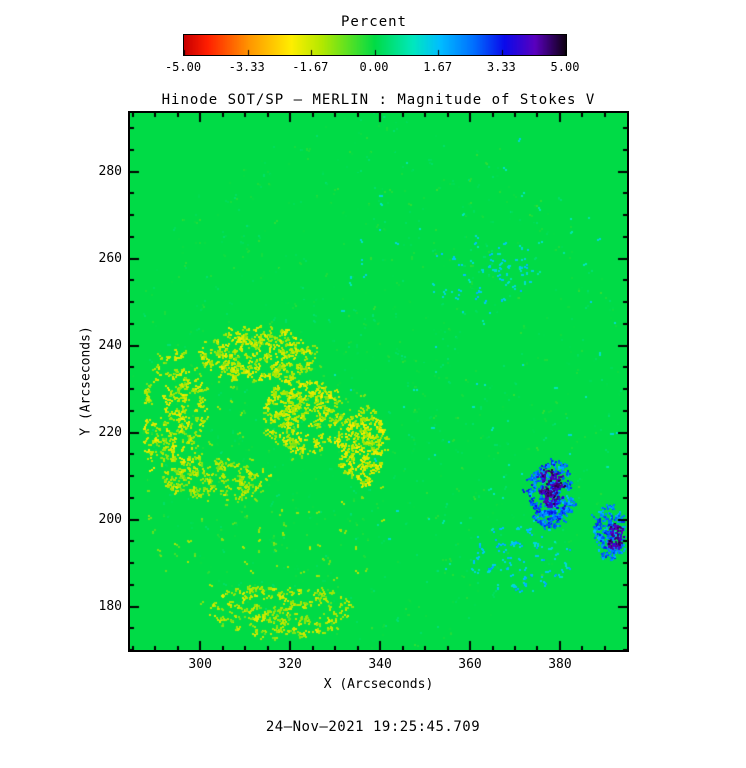  Describe the element at coordinates (110, 432) in the screenshot. I see `y-tick-label: 220` at that location.